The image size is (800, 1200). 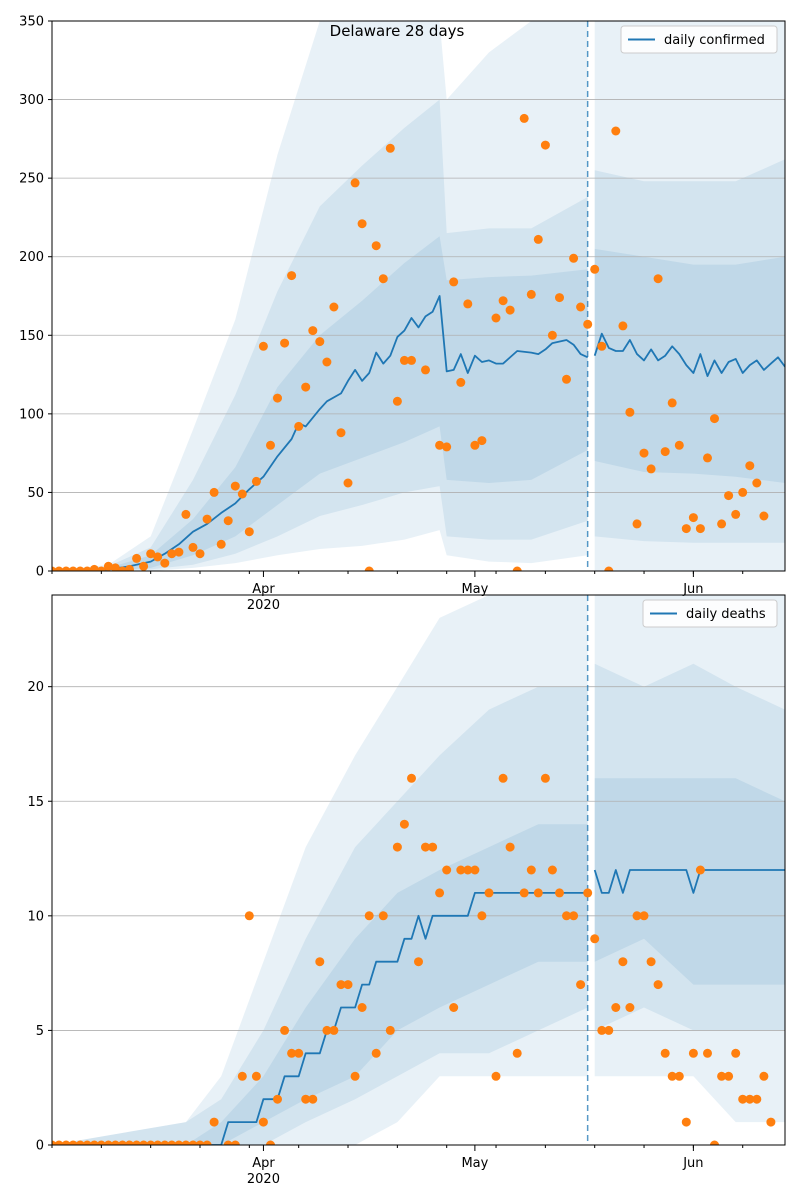 I want to click on legend-box, so click(x=699, y=39).